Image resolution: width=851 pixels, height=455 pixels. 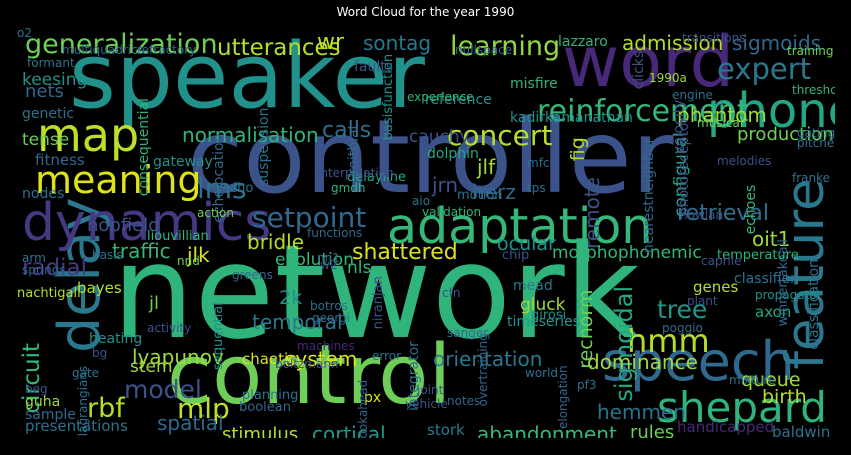 What do you see at coordinates (430, 157) in the screenshot?
I see `word-controller: controller` at bounding box center [430, 157].